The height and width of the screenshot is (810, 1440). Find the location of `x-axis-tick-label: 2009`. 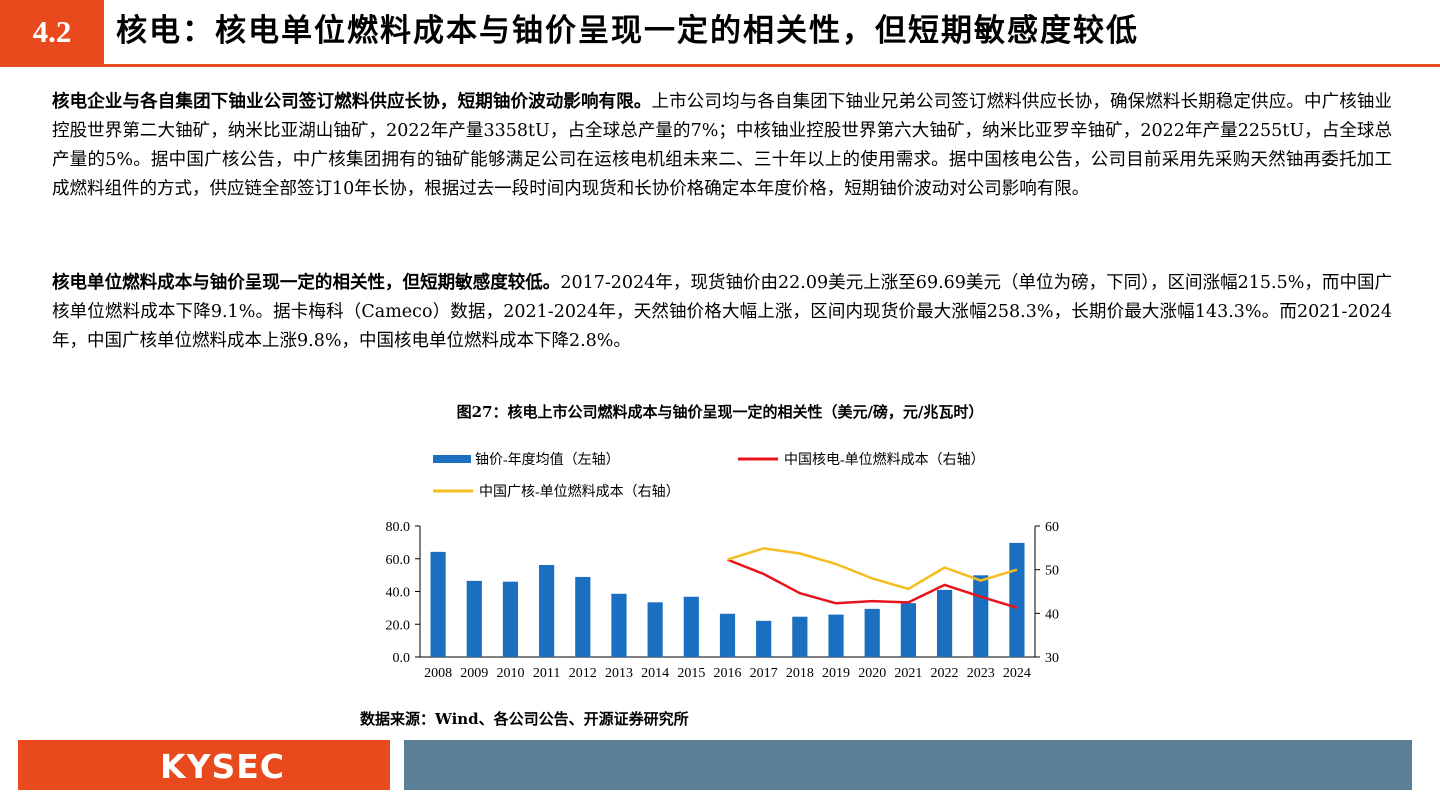

x-axis-tick-label: 2009 is located at coordinates (474, 673).